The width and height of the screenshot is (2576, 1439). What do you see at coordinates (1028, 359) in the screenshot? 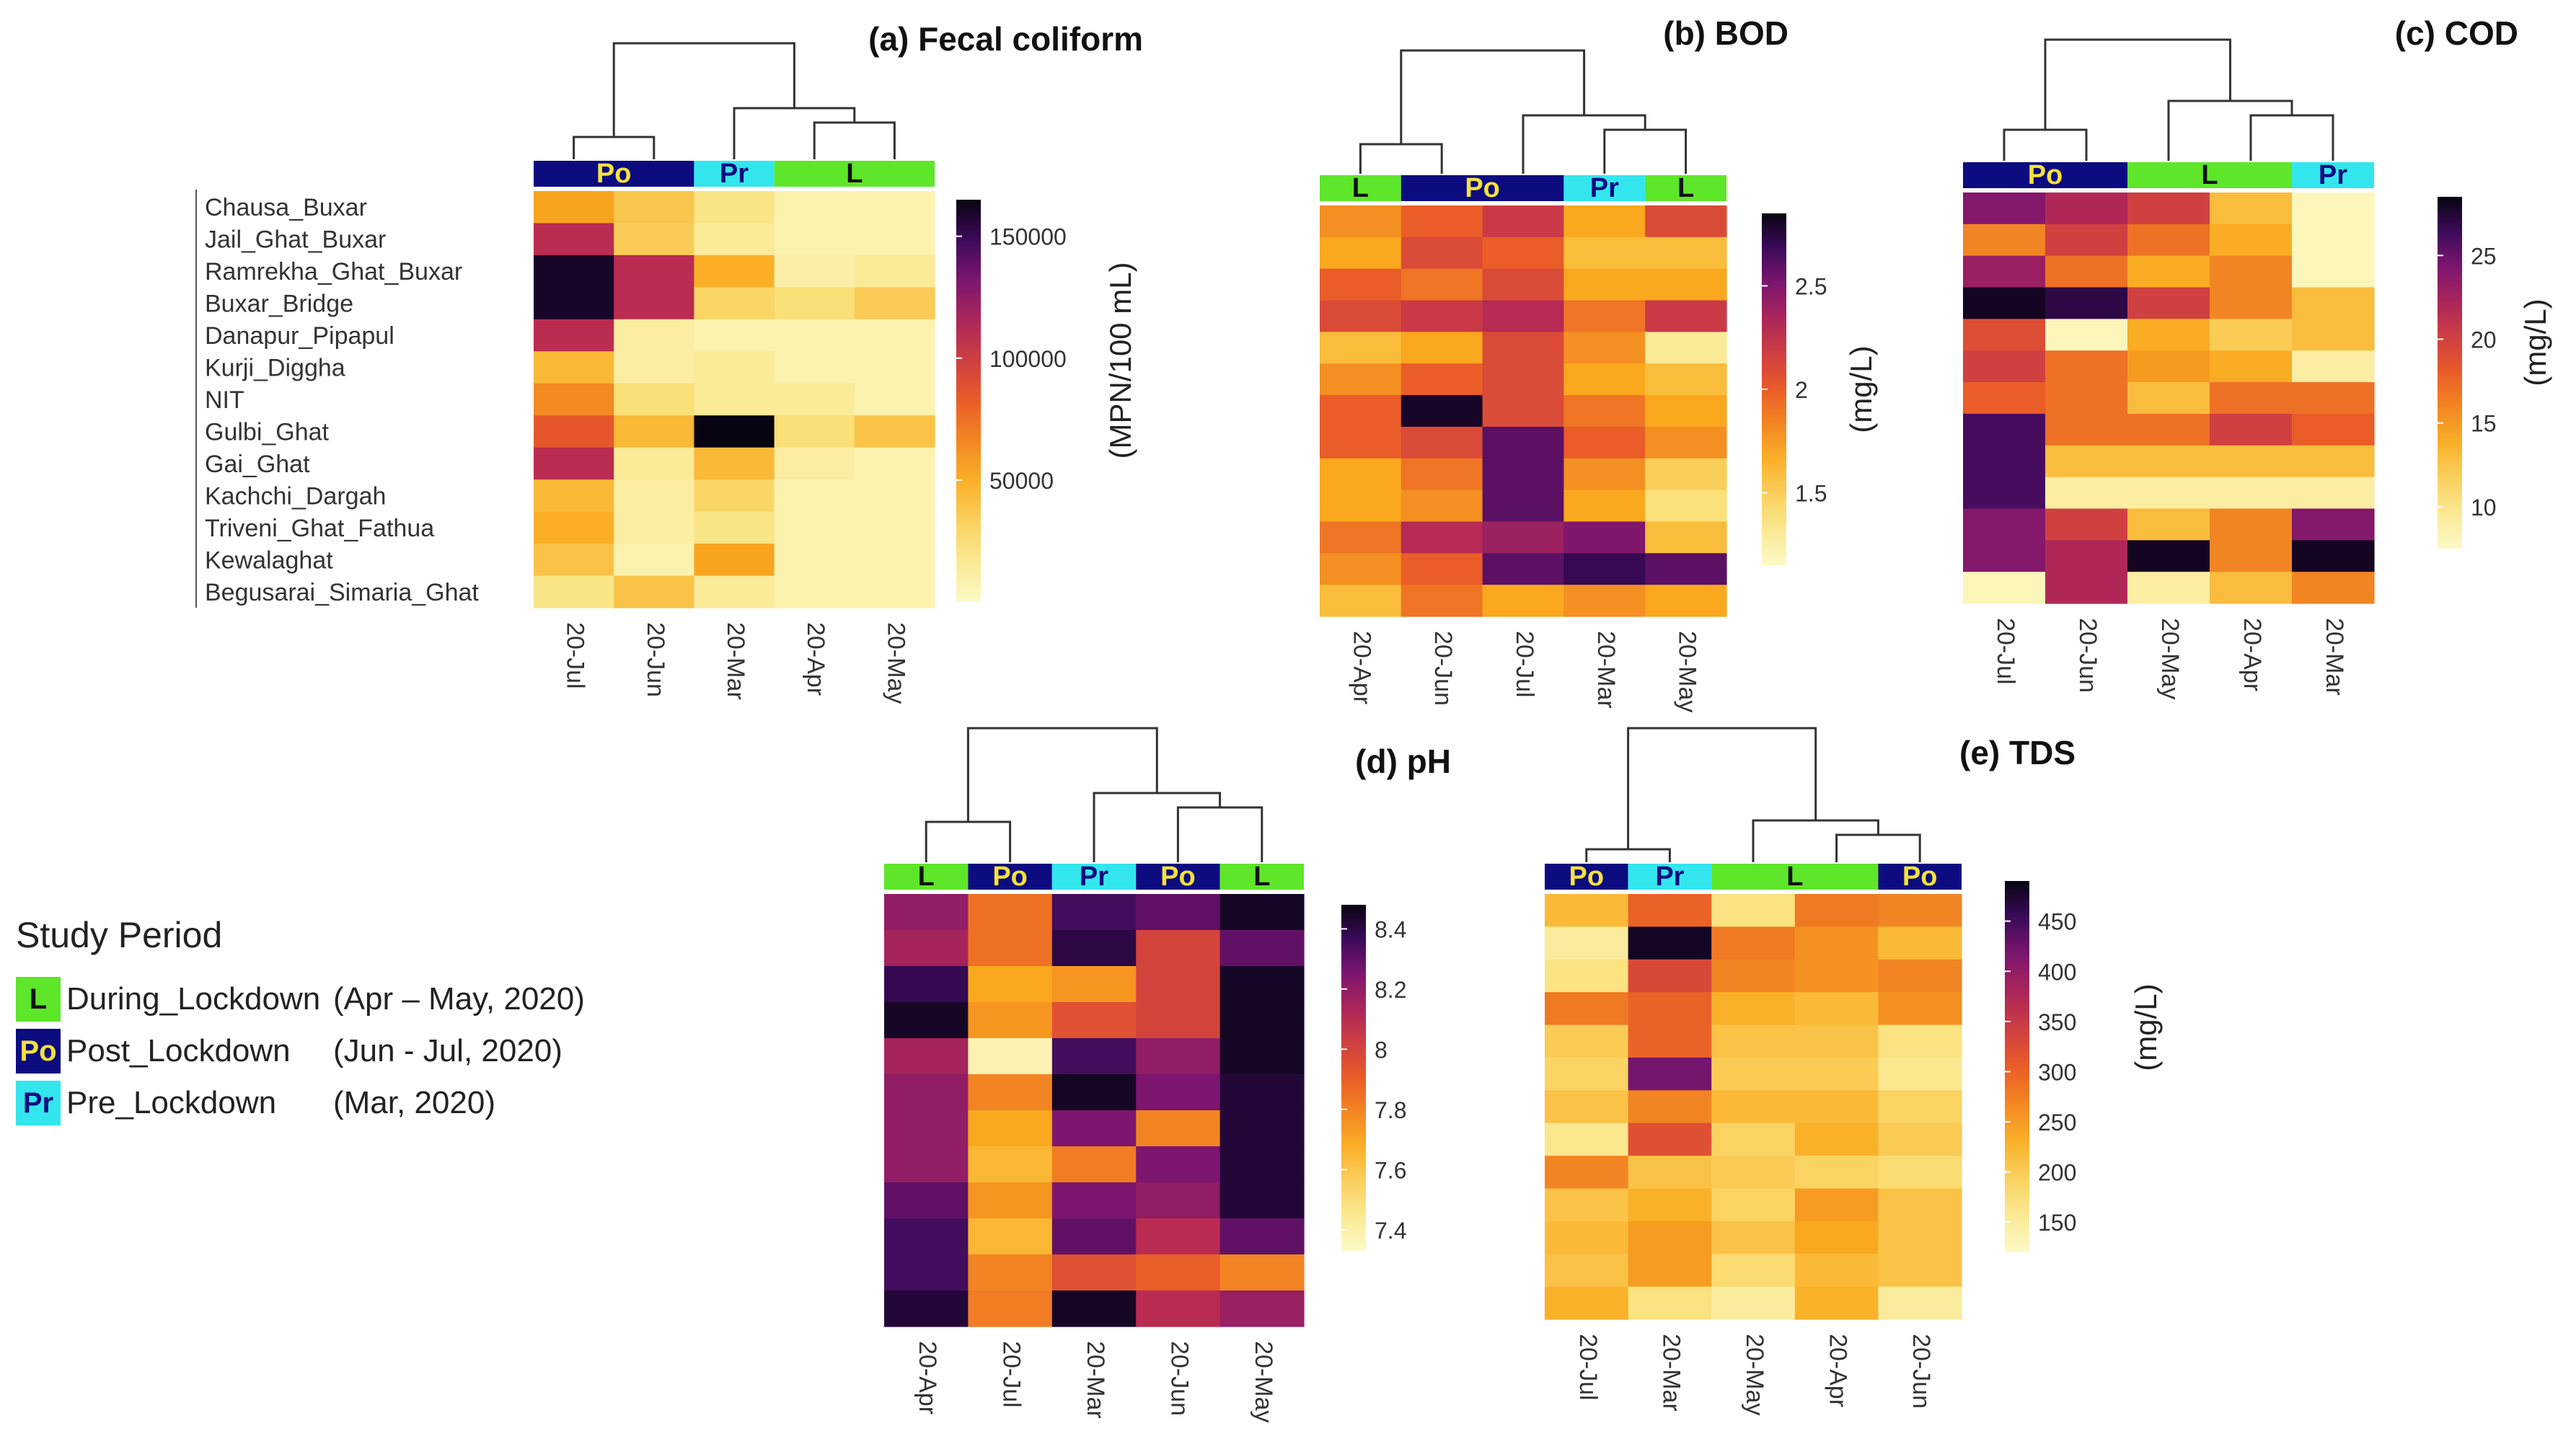
I see `colorbar-tick-label: 100000` at bounding box center [1028, 359].